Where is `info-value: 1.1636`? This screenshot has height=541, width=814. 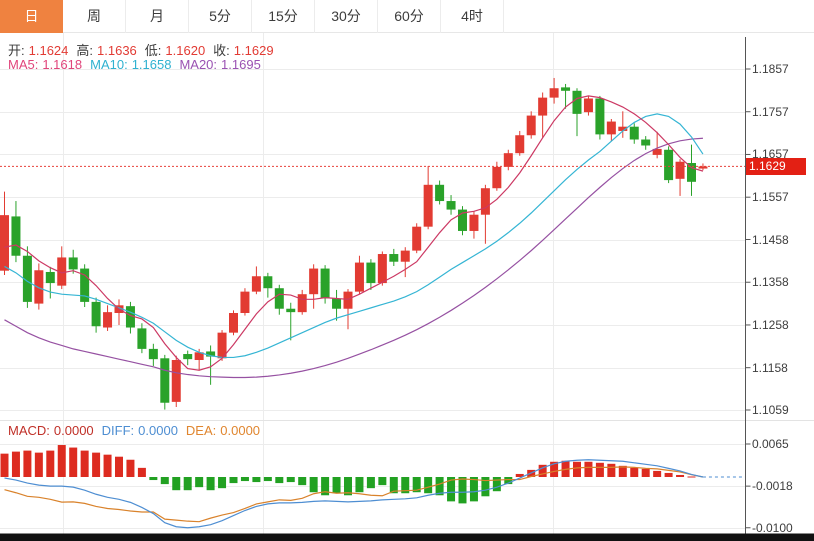 info-value: 1.1636 is located at coordinates (117, 50).